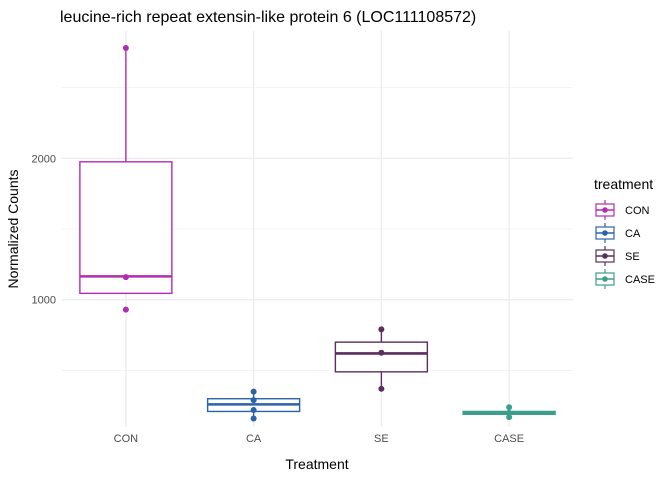 This screenshot has height=480, width=672. I want to click on x-tick-label: SE, so click(381, 439).